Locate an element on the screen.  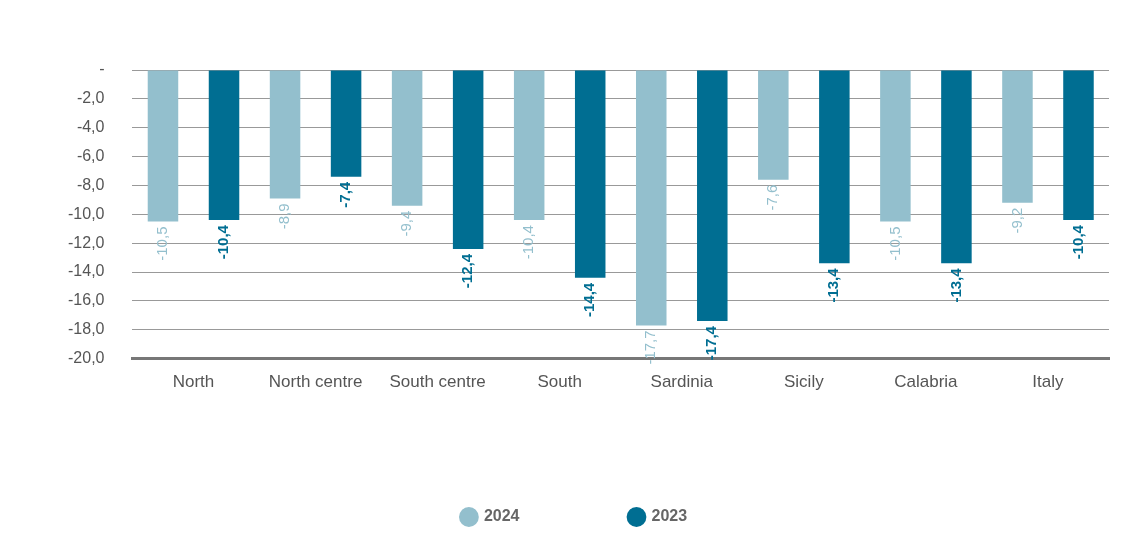
y-tick-label: -2,0 is located at coordinates (90, 98).